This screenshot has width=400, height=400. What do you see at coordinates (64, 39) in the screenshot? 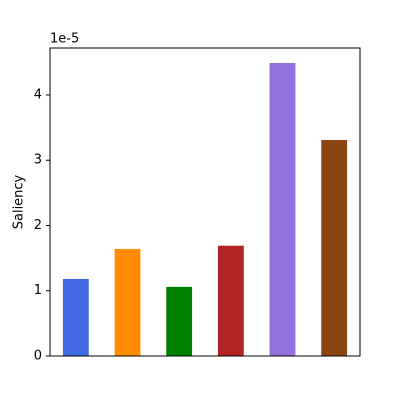
I see `y-offset-text: 1e-5` at bounding box center [64, 39].